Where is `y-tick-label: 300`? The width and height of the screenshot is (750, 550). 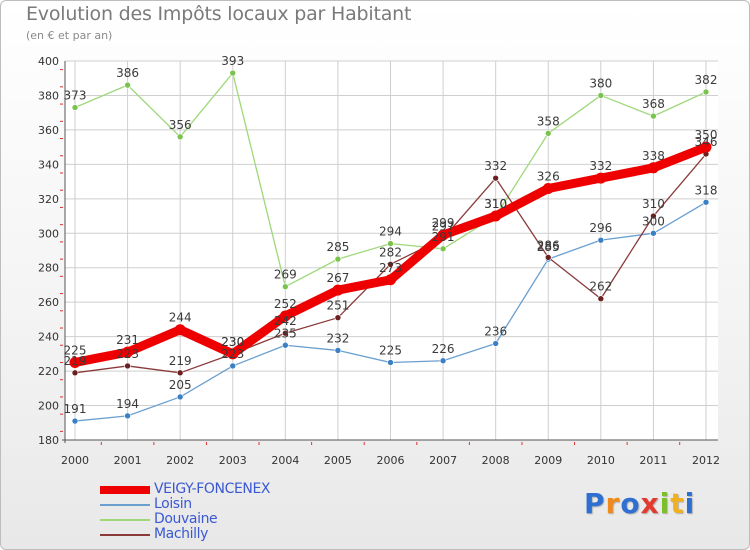
y-tick-label: 300 is located at coordinates (48, 233).